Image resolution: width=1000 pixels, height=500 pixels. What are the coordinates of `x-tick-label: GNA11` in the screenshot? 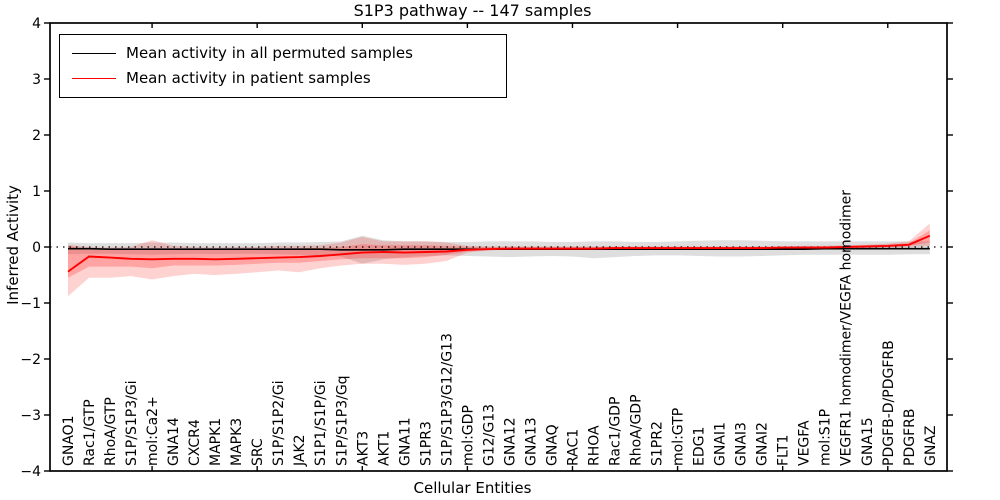 It's located at (405, 441).